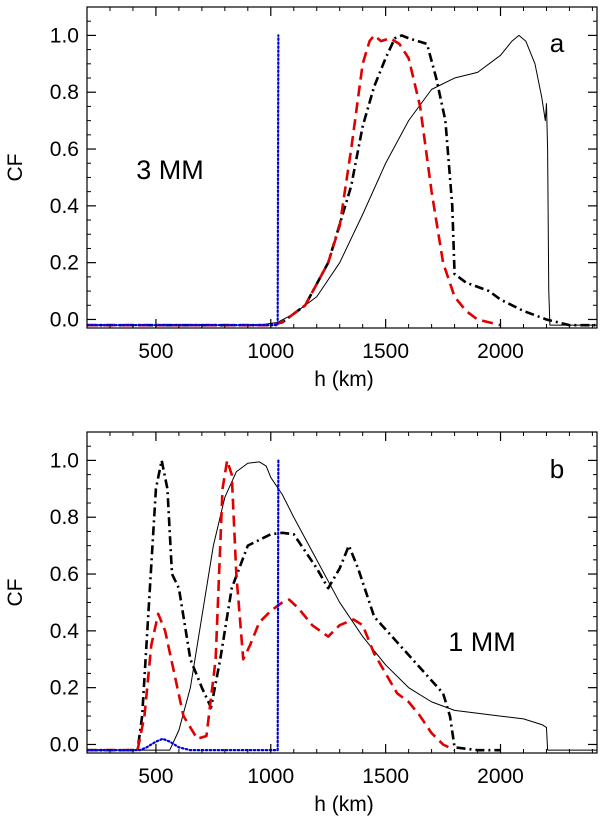 Image resolution: width=600 pixels, height=827 pixels. What do you see at coordinates (557, 469) in the screenshot?
I see `panel-letter: b` at bounding box center [557, 469].